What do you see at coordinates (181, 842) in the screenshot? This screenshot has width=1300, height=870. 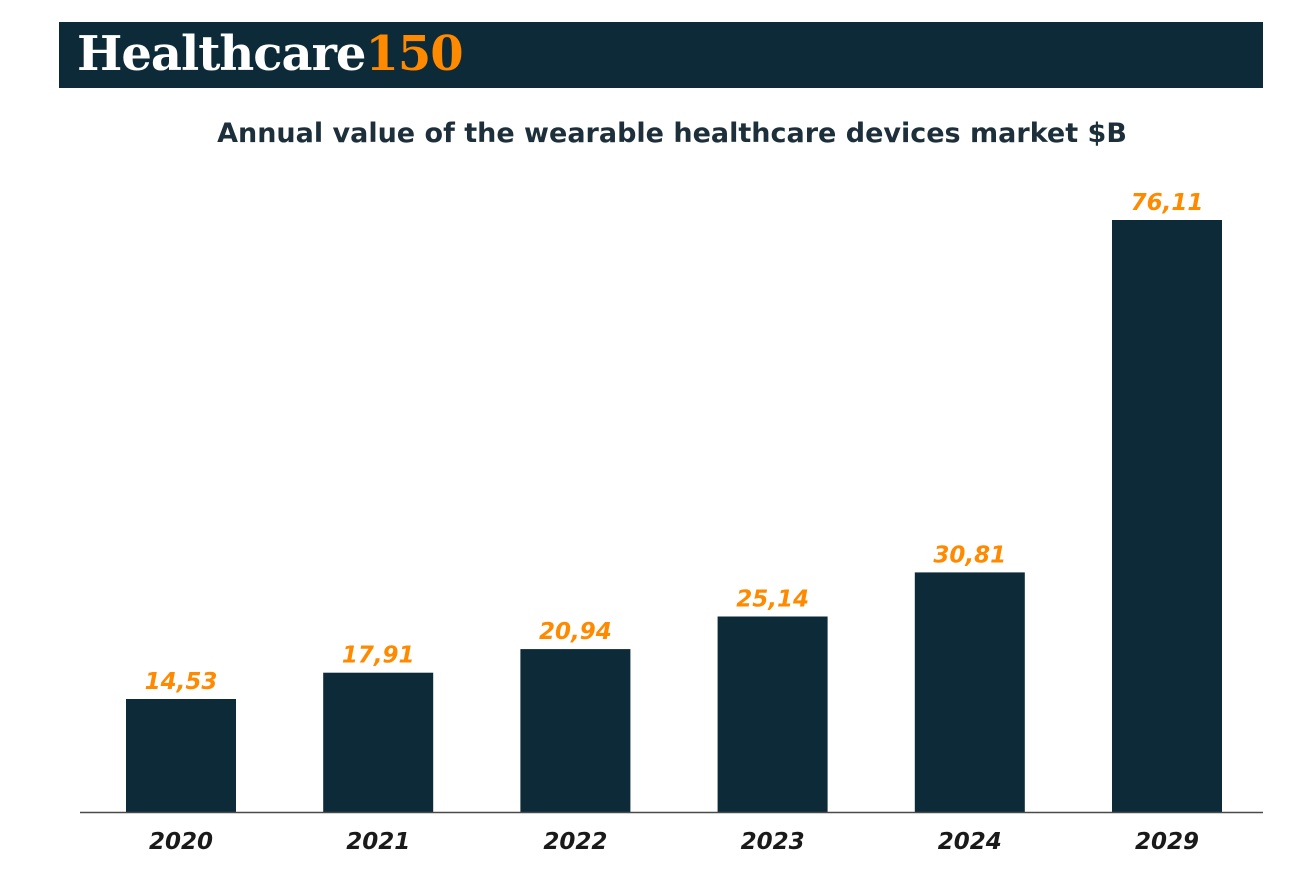 I see `x-tick-label: 2020` at bounding box center [181, 842].